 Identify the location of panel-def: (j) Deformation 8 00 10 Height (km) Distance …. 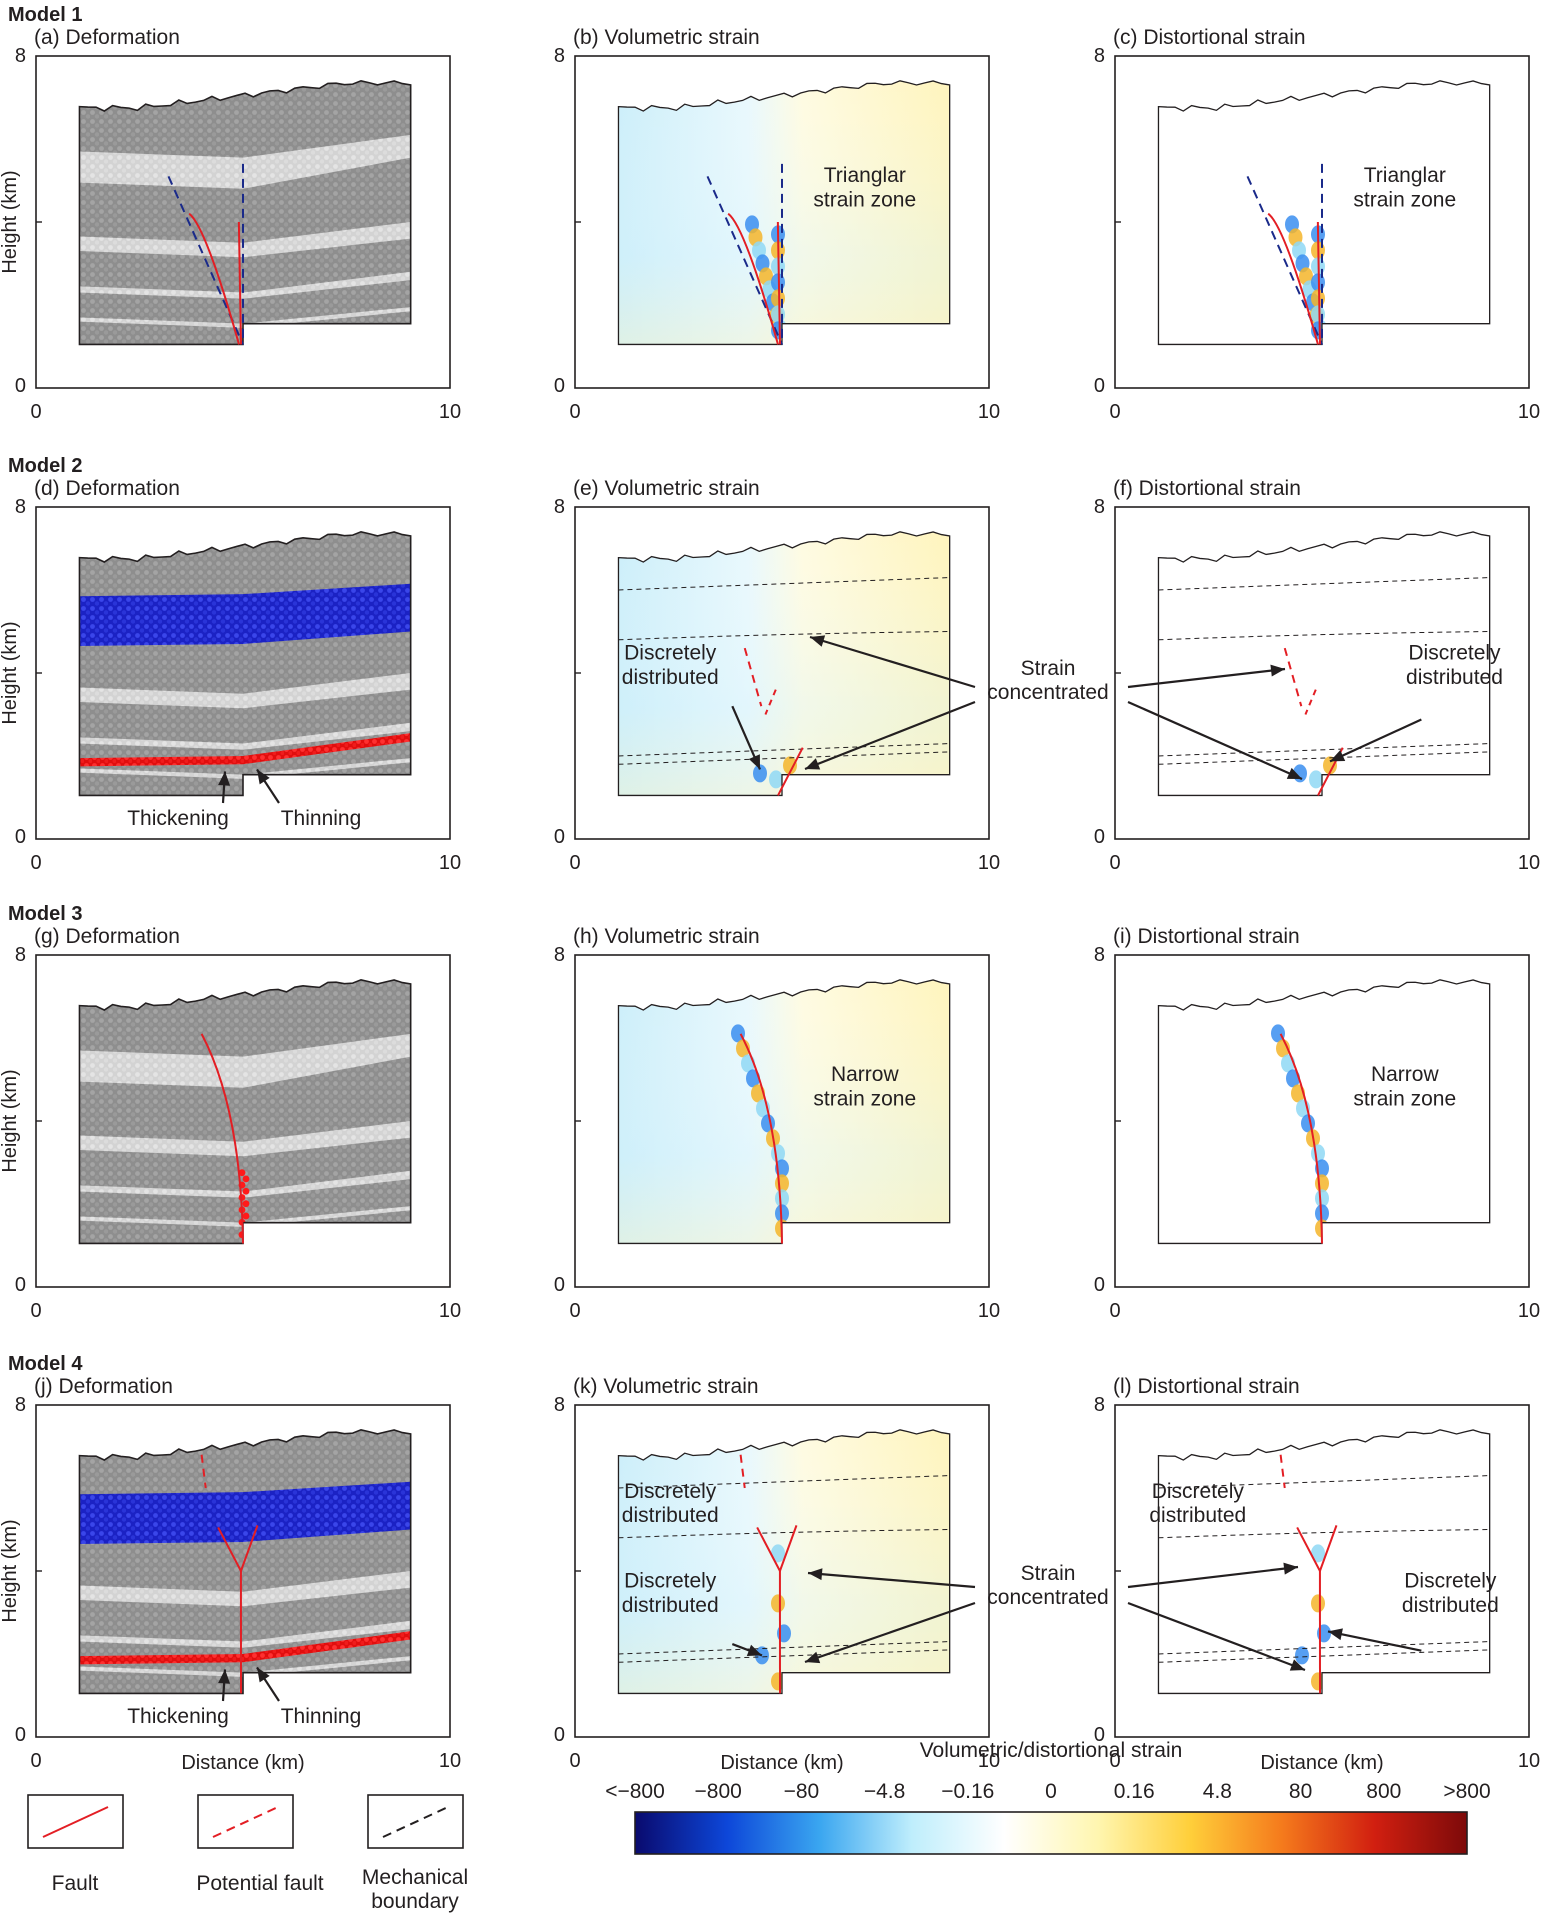
(230, 1574).